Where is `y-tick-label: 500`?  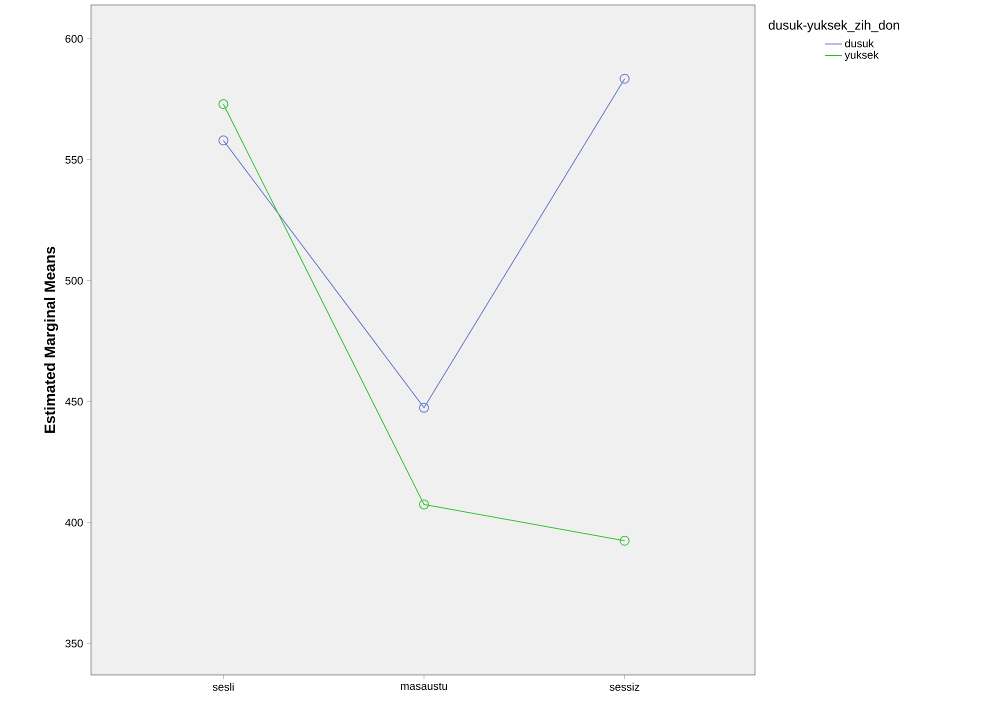
y-tick-label: 500 is located at coordinates (74, 280).